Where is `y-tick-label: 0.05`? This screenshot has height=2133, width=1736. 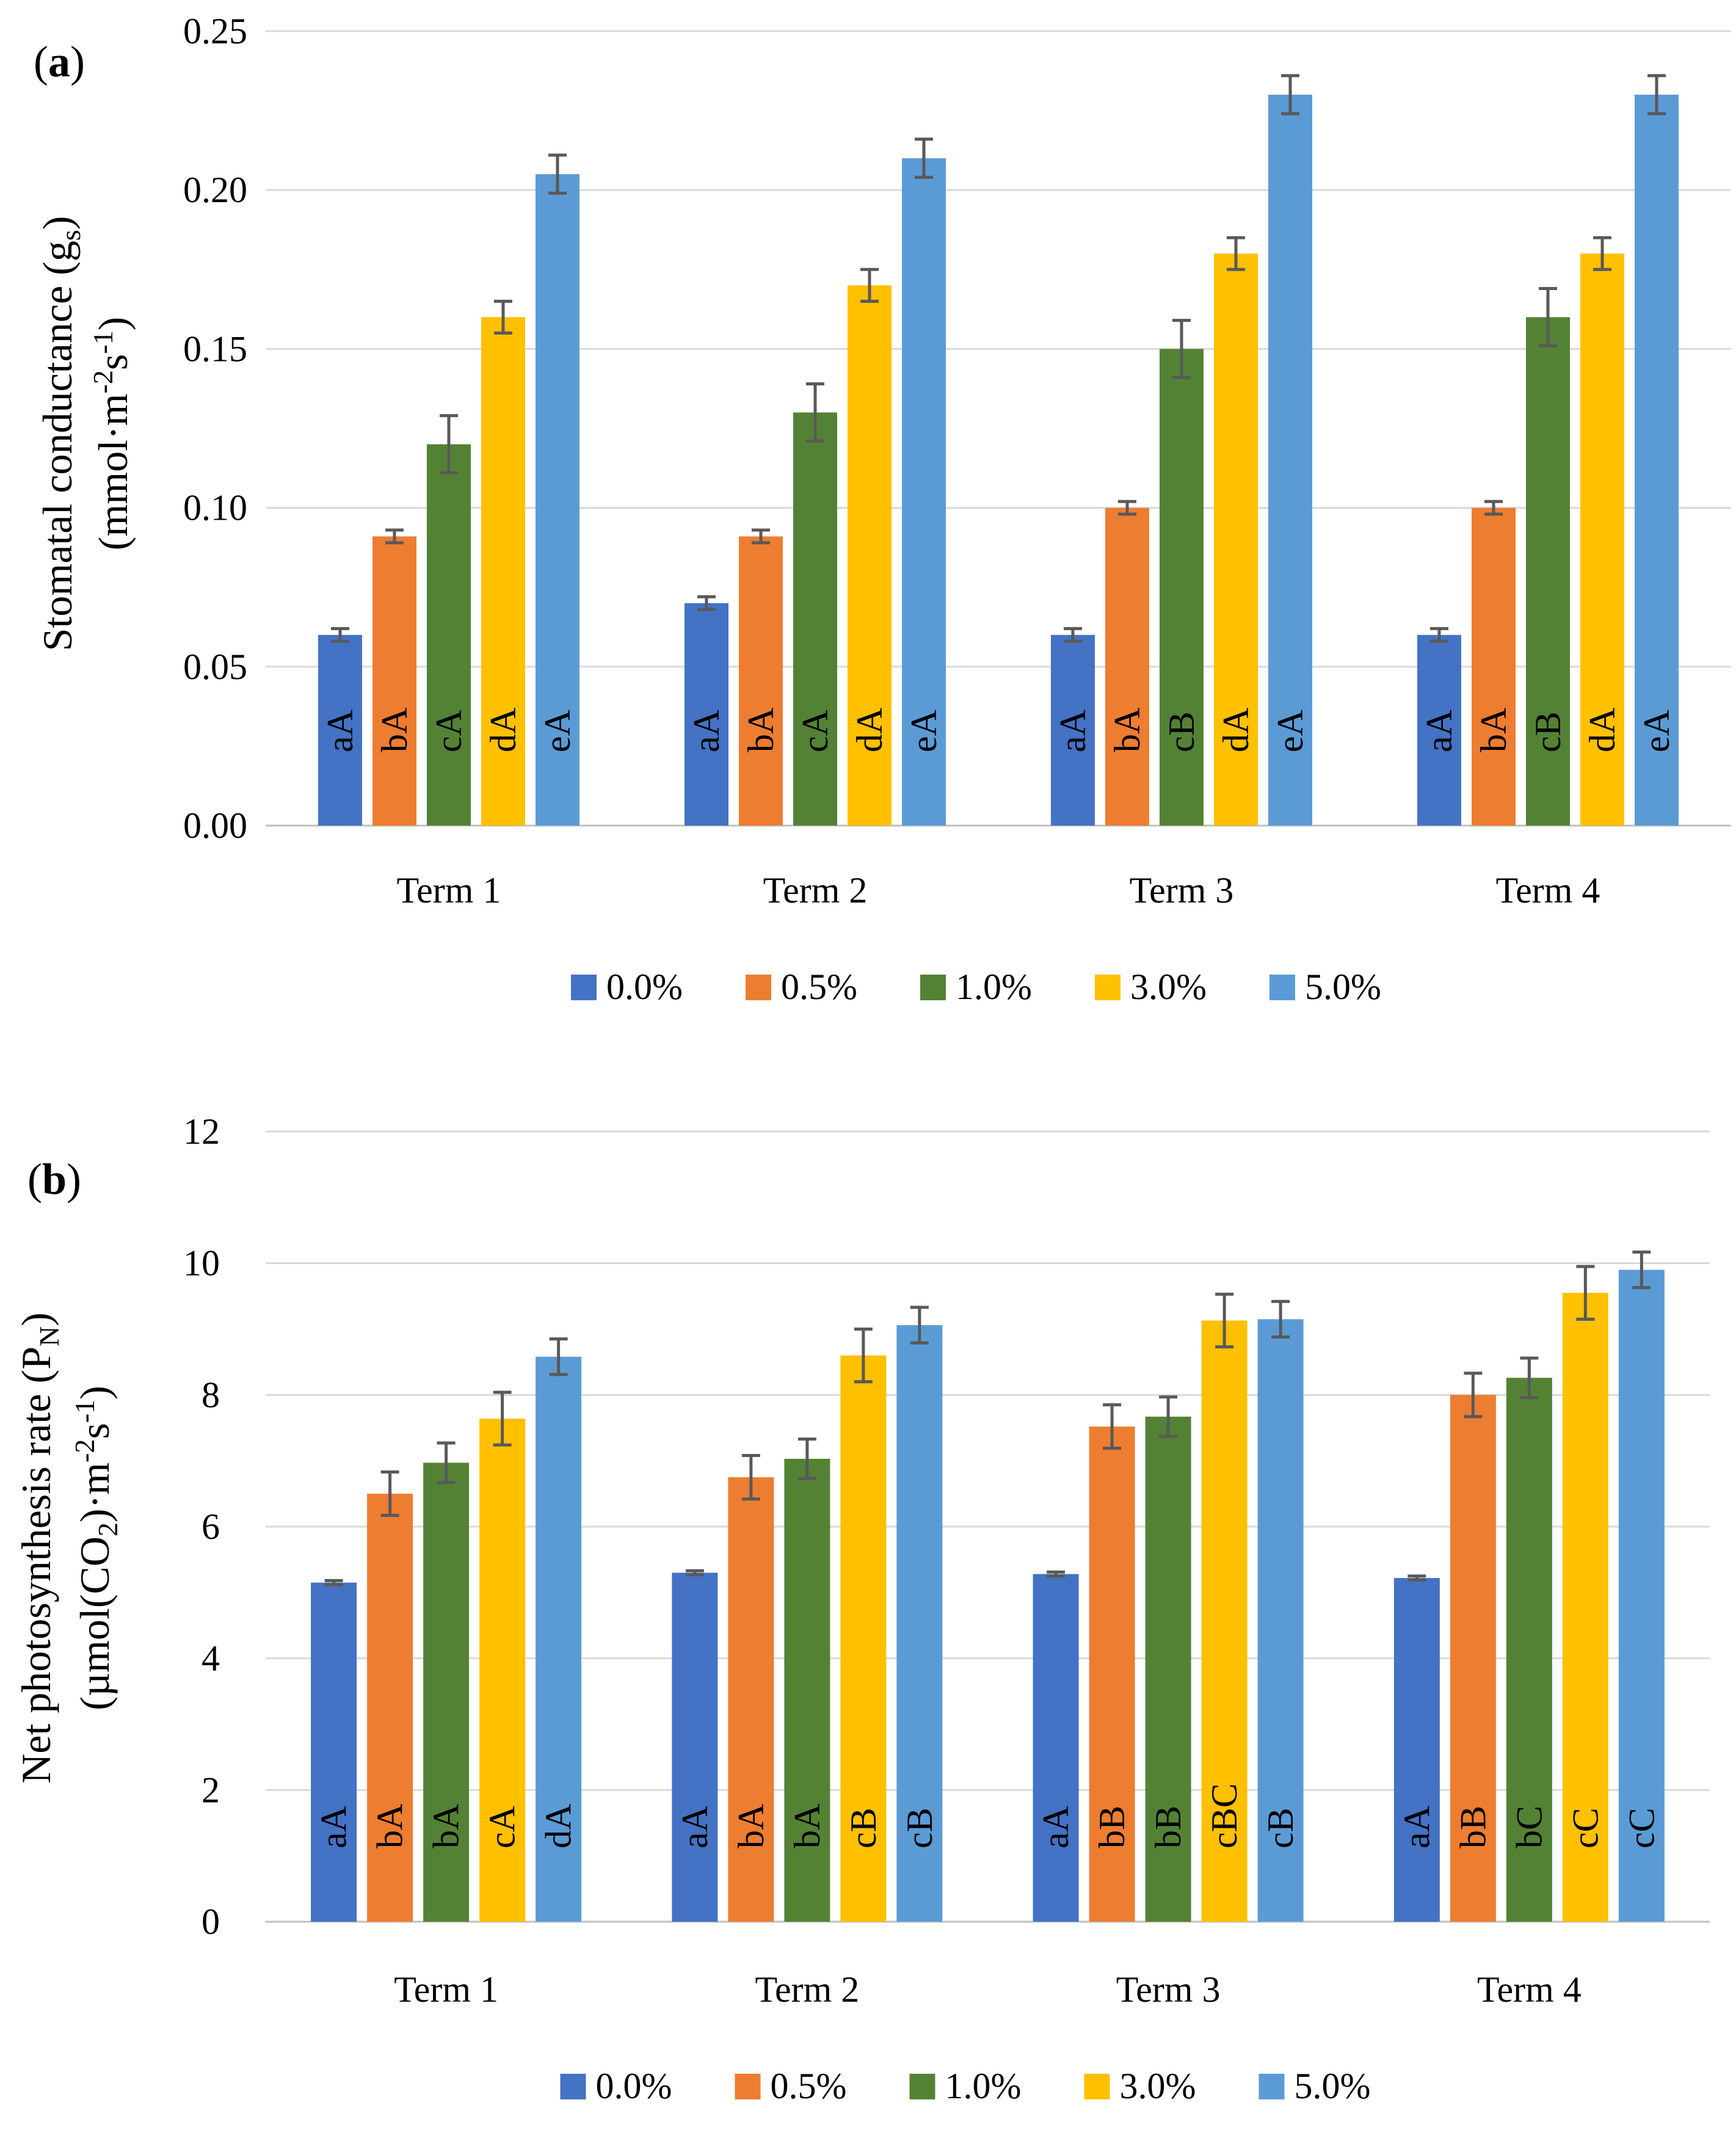
y-tick-label: 0.05 is located at coordinates (215, 667).